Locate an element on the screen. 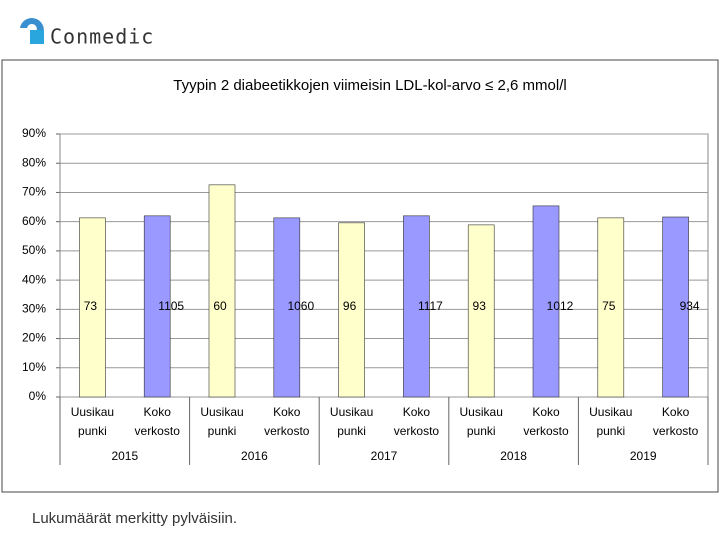  count-label: 93 is located at coordinates (480, 306).